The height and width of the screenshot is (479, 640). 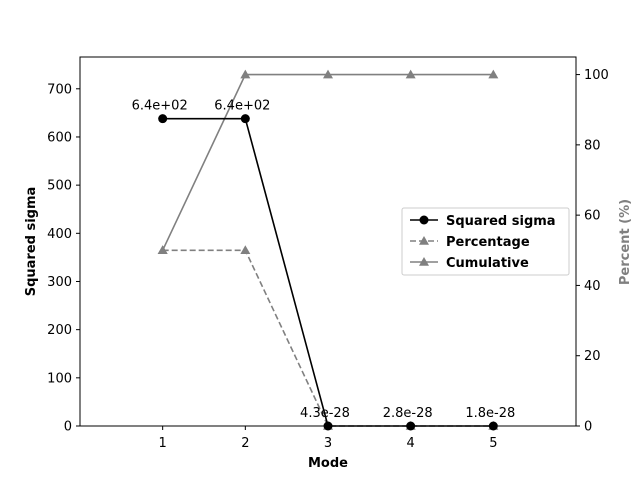 I want to click on legend-box, so click(x=485, y=241).